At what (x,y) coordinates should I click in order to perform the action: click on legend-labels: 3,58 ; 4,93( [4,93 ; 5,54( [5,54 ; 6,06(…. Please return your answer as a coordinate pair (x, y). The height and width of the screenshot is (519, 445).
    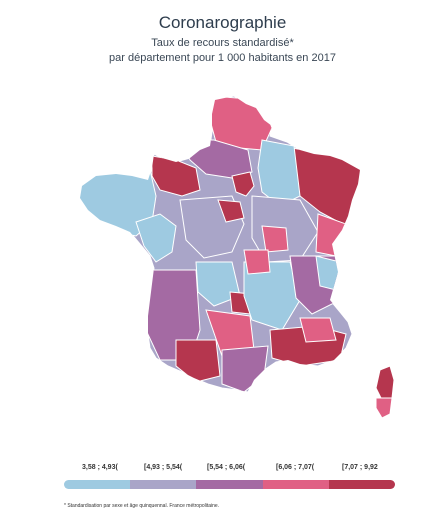
    Looking at the image, I should click on (229, 470).